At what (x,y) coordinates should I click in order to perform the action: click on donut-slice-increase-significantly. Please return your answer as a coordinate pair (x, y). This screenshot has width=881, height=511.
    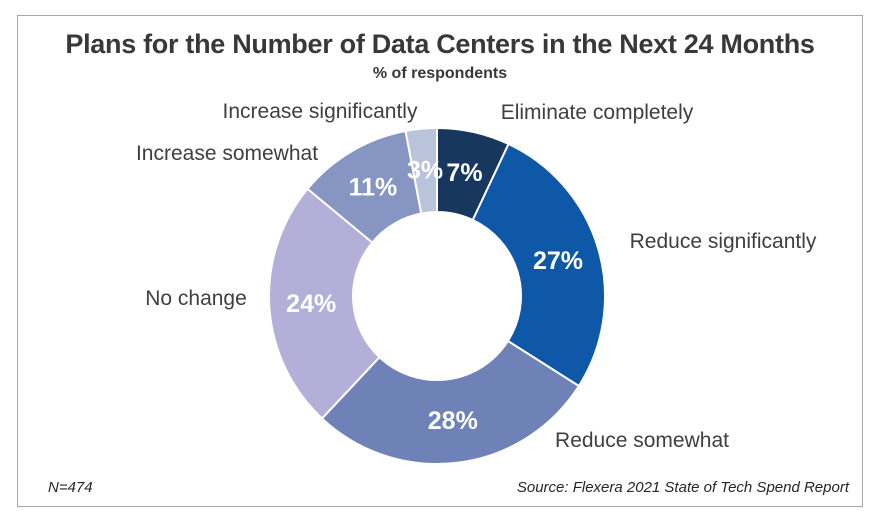
    Looking at the image, I should click on (421, 170).